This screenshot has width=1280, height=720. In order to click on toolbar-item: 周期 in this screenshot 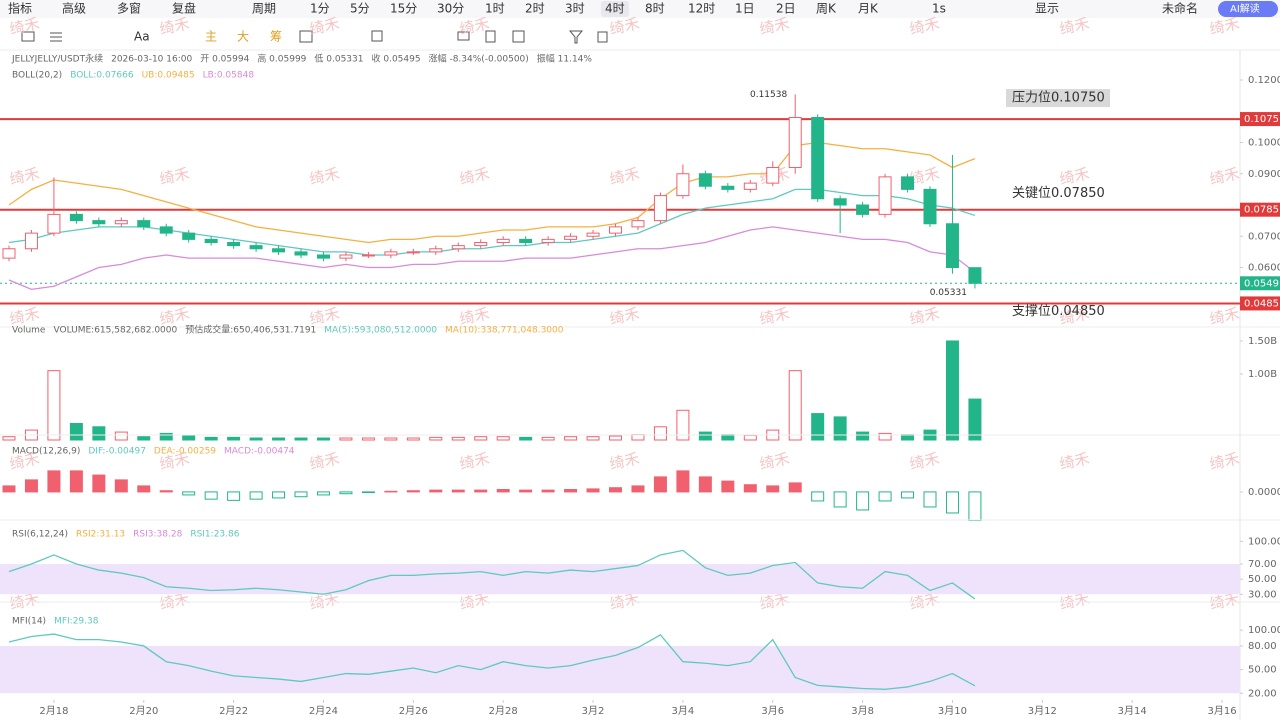, I will do `click(264, 9)`.